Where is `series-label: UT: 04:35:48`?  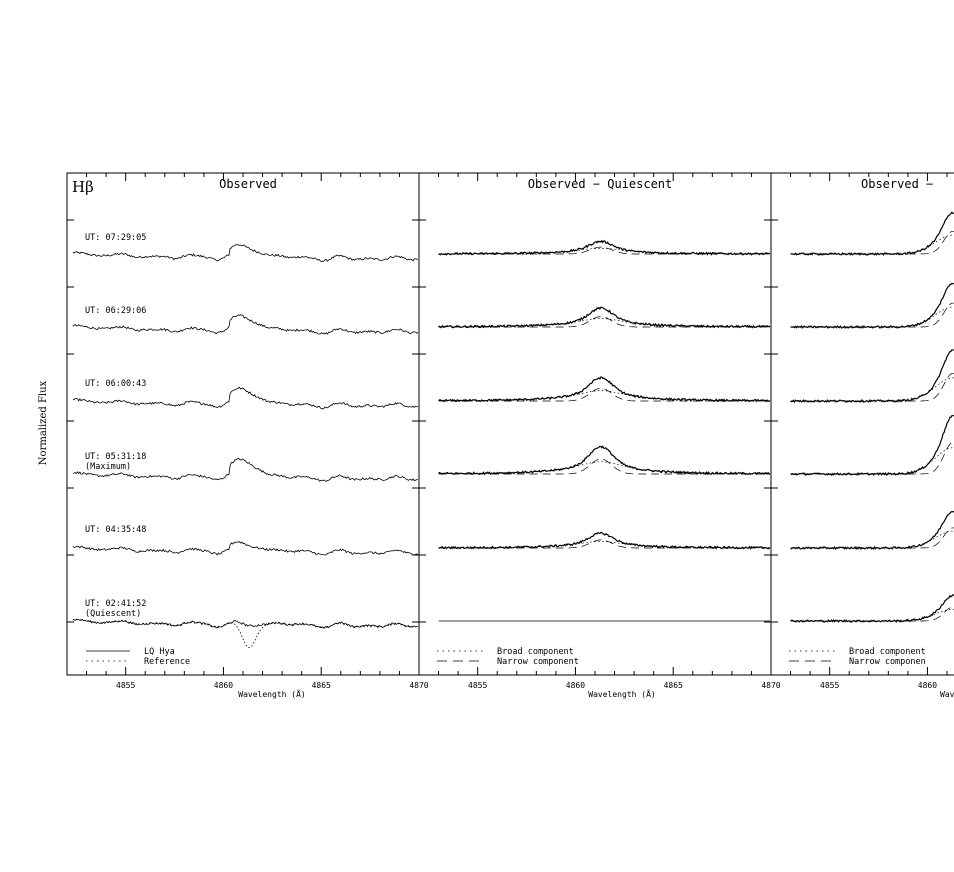 series-label: UT: 04:35:48 is located at coordinates (115, 530).